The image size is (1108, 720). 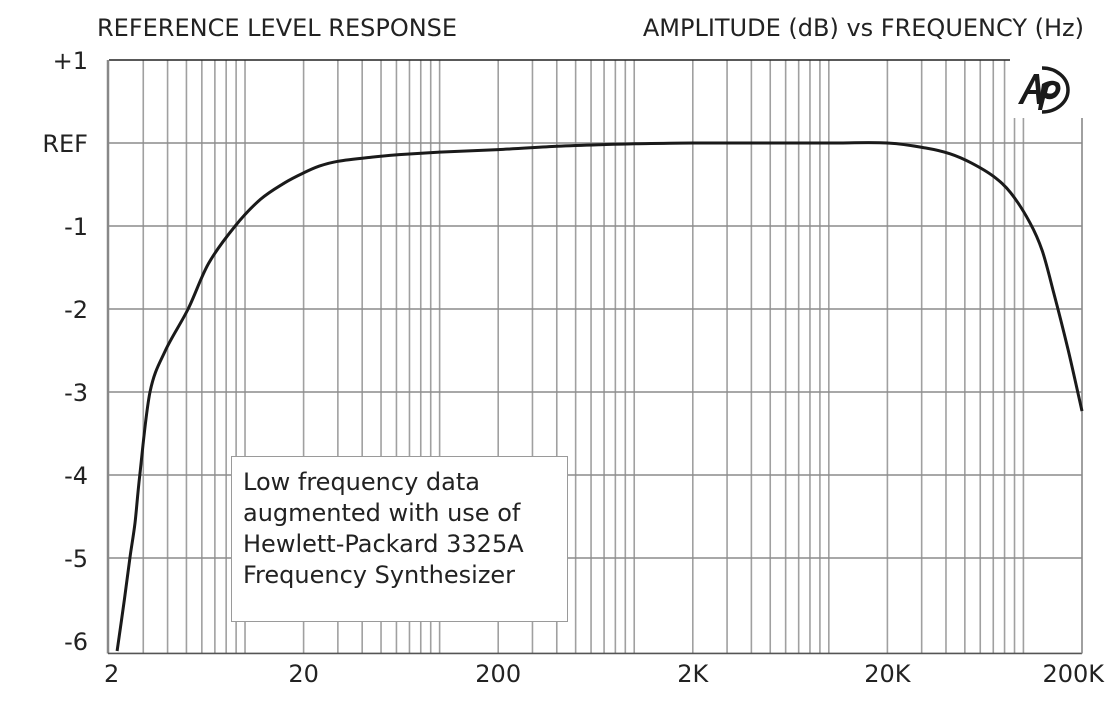 I want to click on chart-subtitle: AMPLITUDE (dB) vs FREQUENCY (Hz), so click(x=863, y=28).